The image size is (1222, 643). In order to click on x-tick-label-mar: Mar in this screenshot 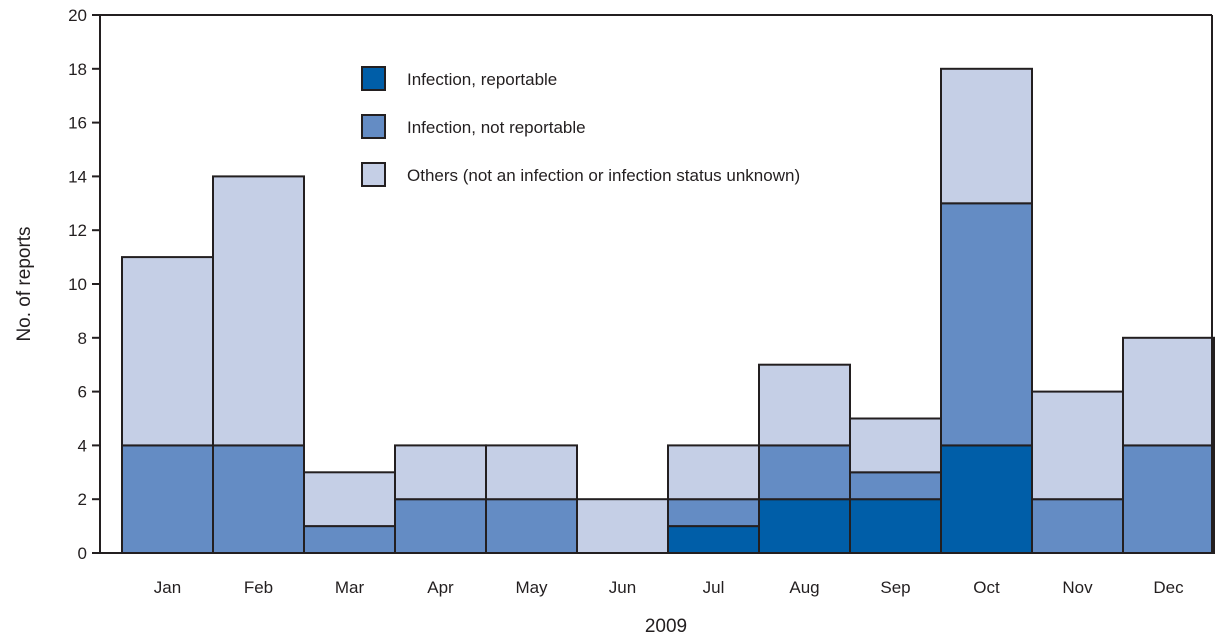, I will do `click(350, 587)`.